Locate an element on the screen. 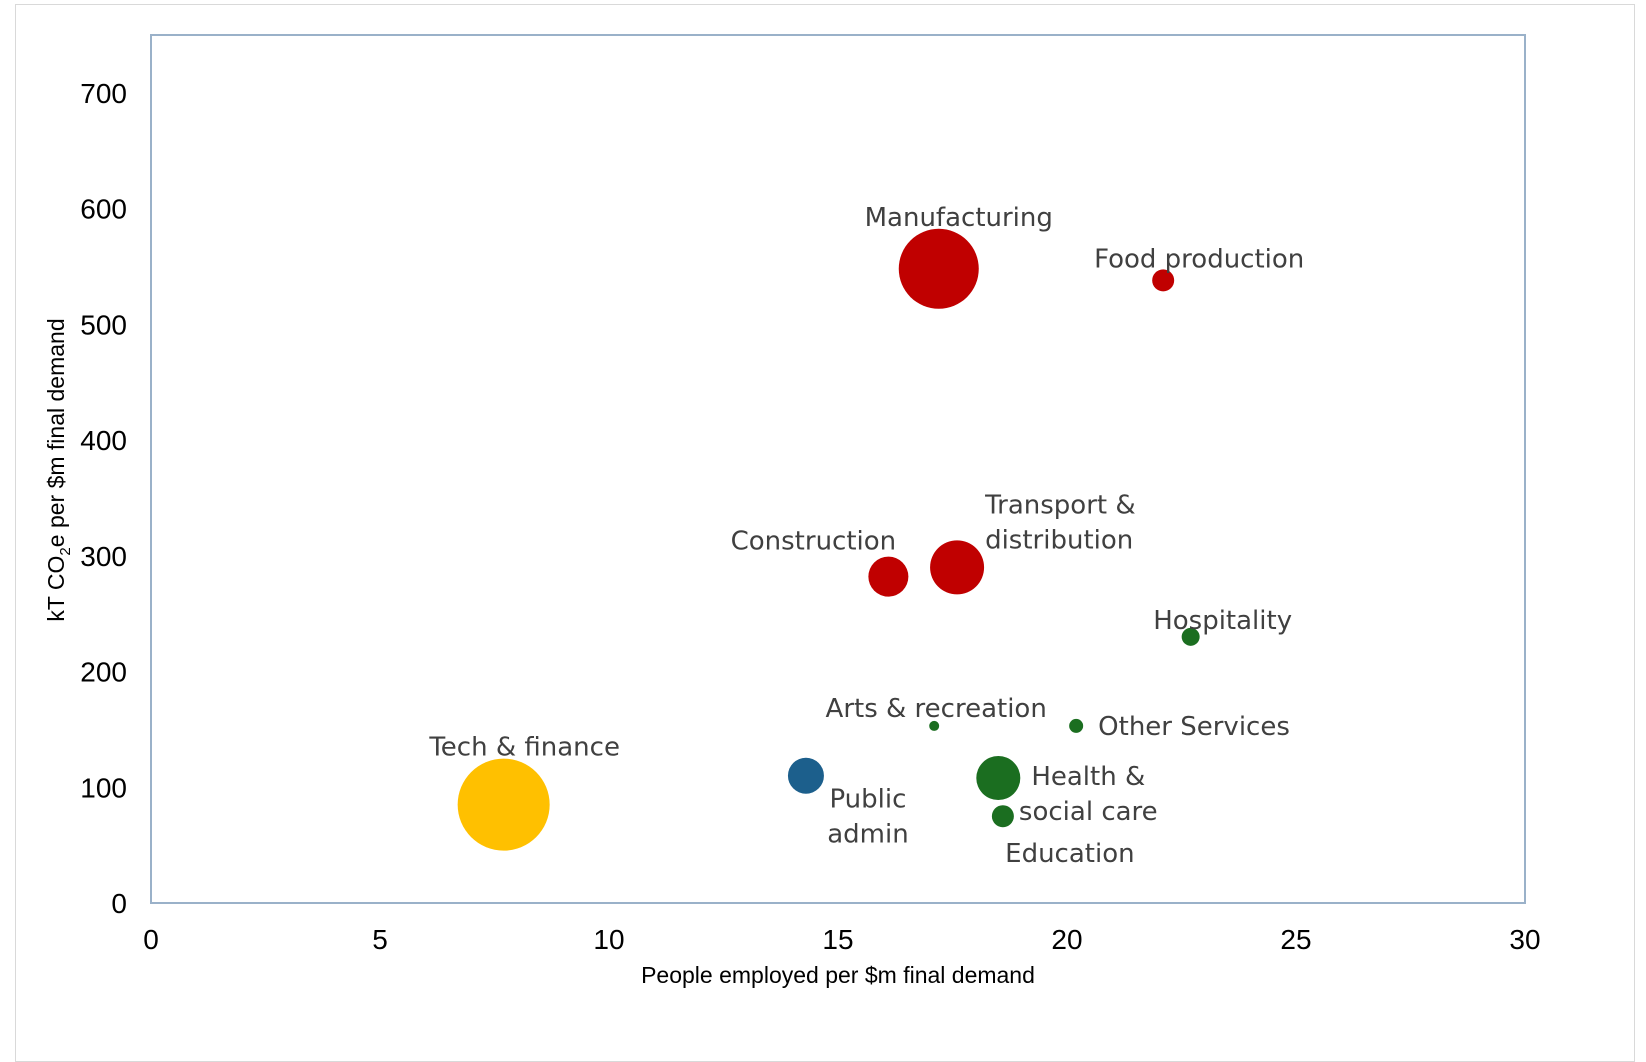  bubble-label-line: Transport & is located at coordinates (1060, 505).